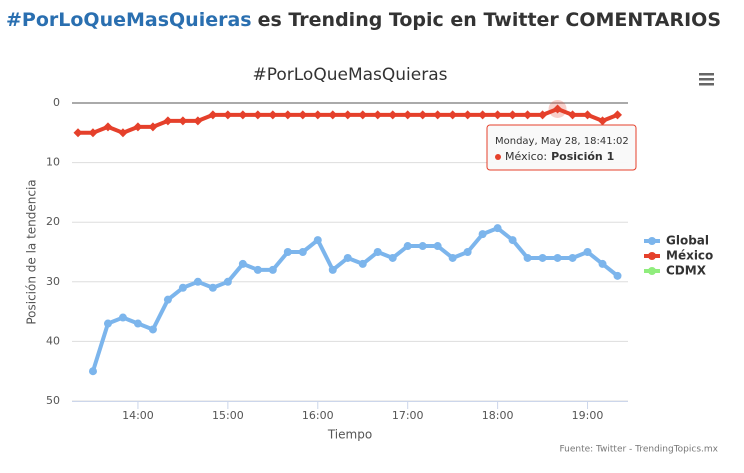 This screenshot has height=473, width=744. Describe the element at coordinates (686, 271) in the screenshot. I see `legend-label: CDMX` at that location.